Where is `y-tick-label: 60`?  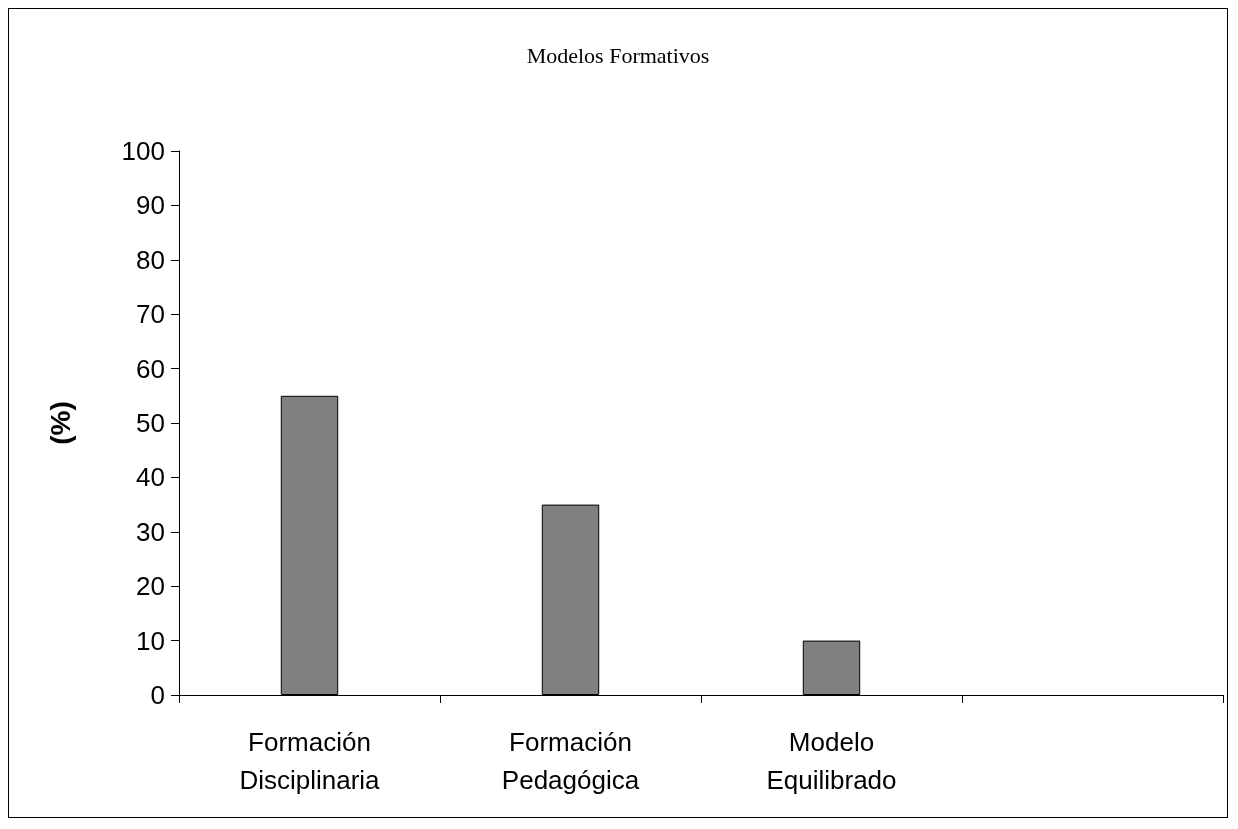 y-tick-label: 60 is located at coordinates (150, 368).